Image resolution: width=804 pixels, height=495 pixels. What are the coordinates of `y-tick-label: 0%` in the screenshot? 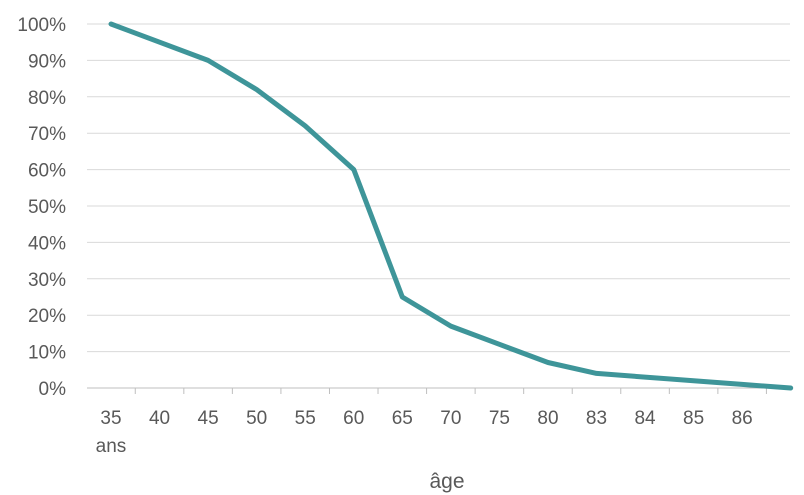 It's located at (53, 389).